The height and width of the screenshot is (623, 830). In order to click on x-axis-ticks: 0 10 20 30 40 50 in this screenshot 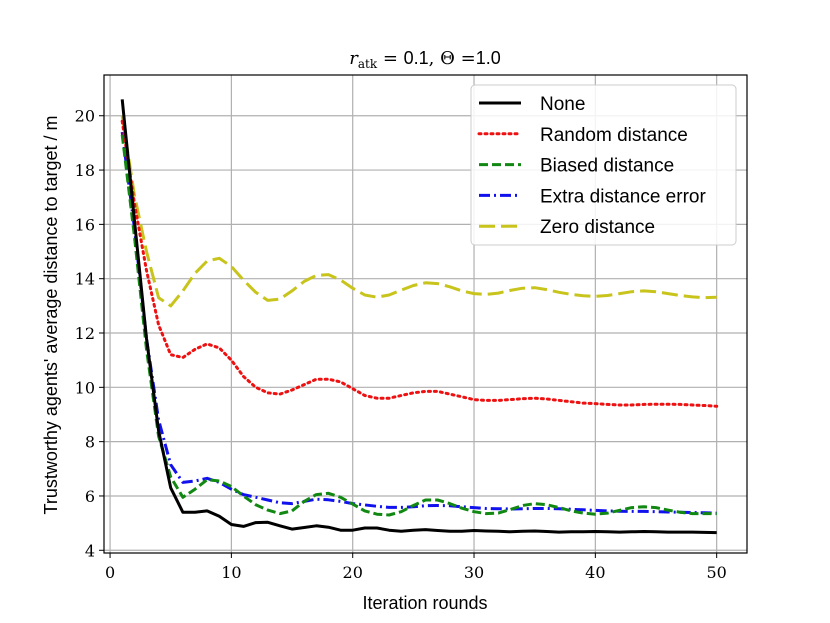, I will do `click(416, 567)`.